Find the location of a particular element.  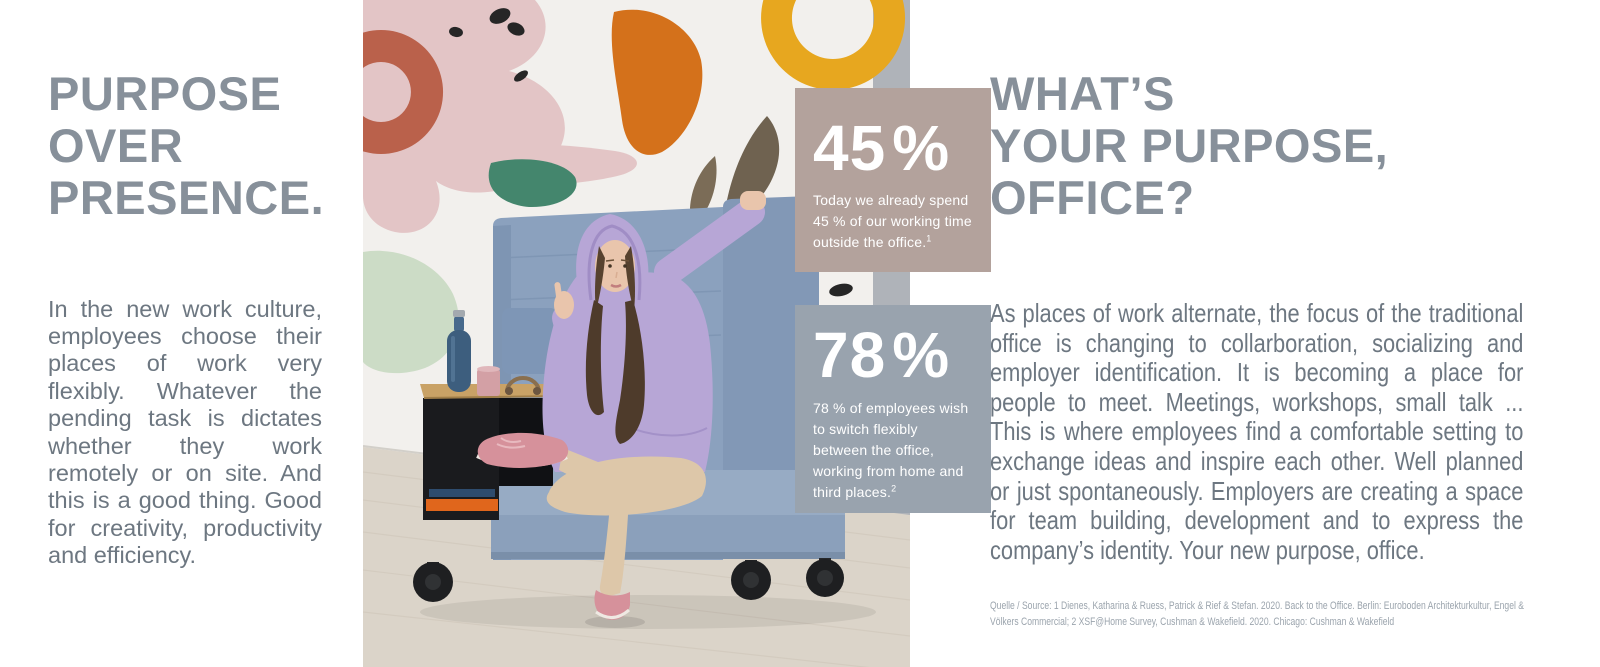

page-title: PURPOSE OVER PRESENCE. is located at coordinates (186, 145).